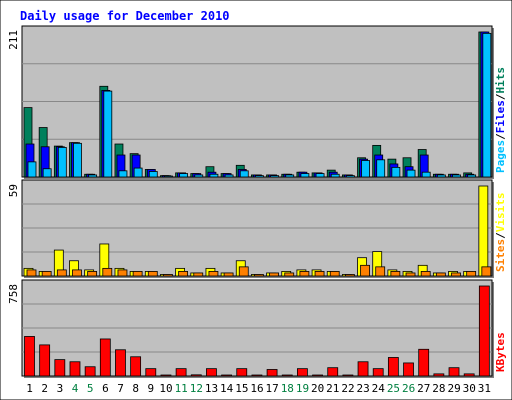 This screenshot has width=512, height=400. I want to click on x-tick-label: 20, so click(317, 388).